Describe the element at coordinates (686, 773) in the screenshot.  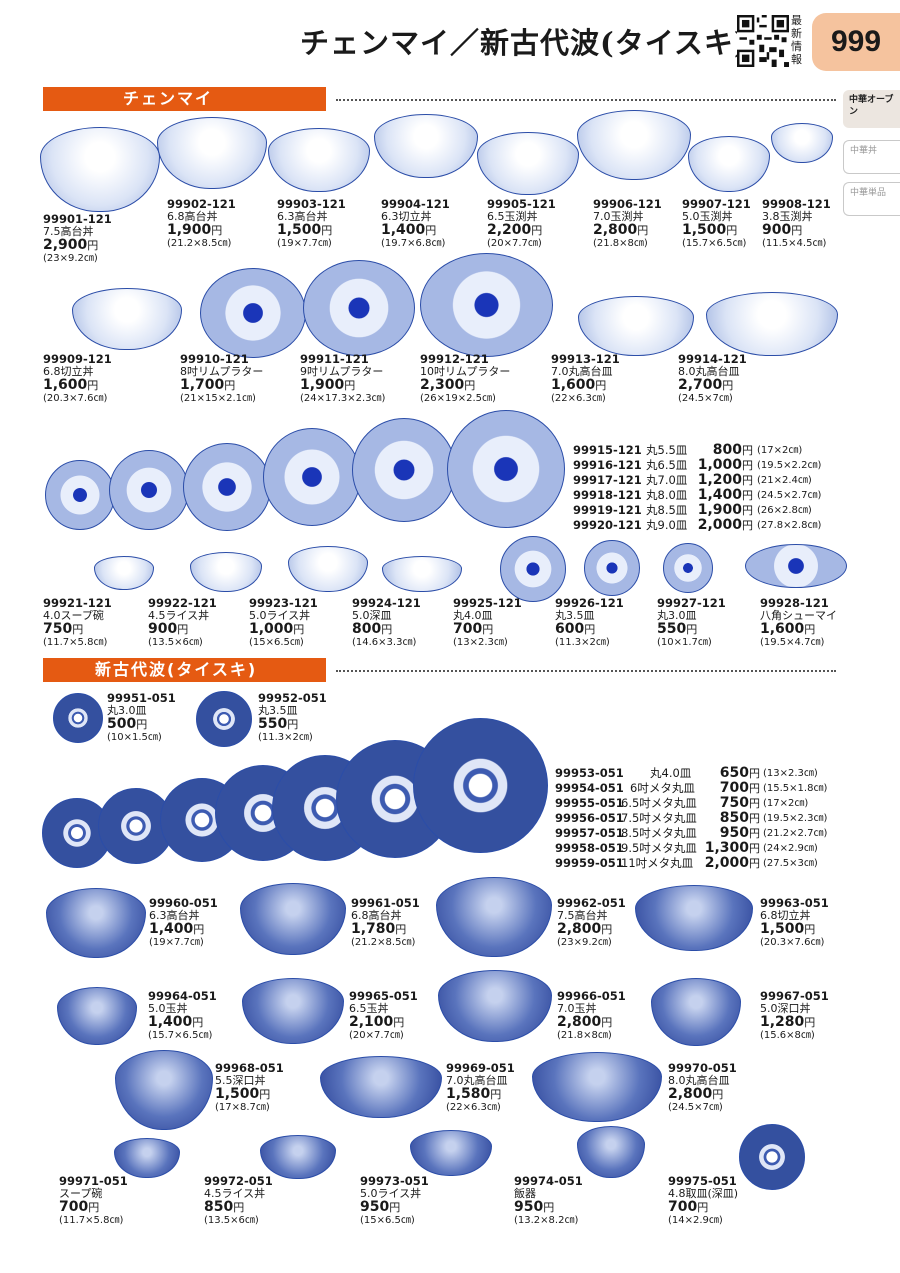
I see `list-item: 99953-051 丸4.0皿 650円 (13×2.3㎝)` at that location.